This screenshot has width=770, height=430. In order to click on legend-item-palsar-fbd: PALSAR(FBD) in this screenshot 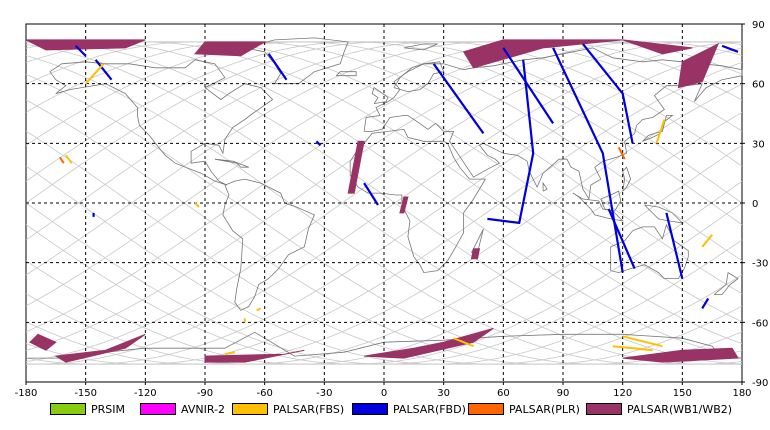, I will do `click(409, 409)`.